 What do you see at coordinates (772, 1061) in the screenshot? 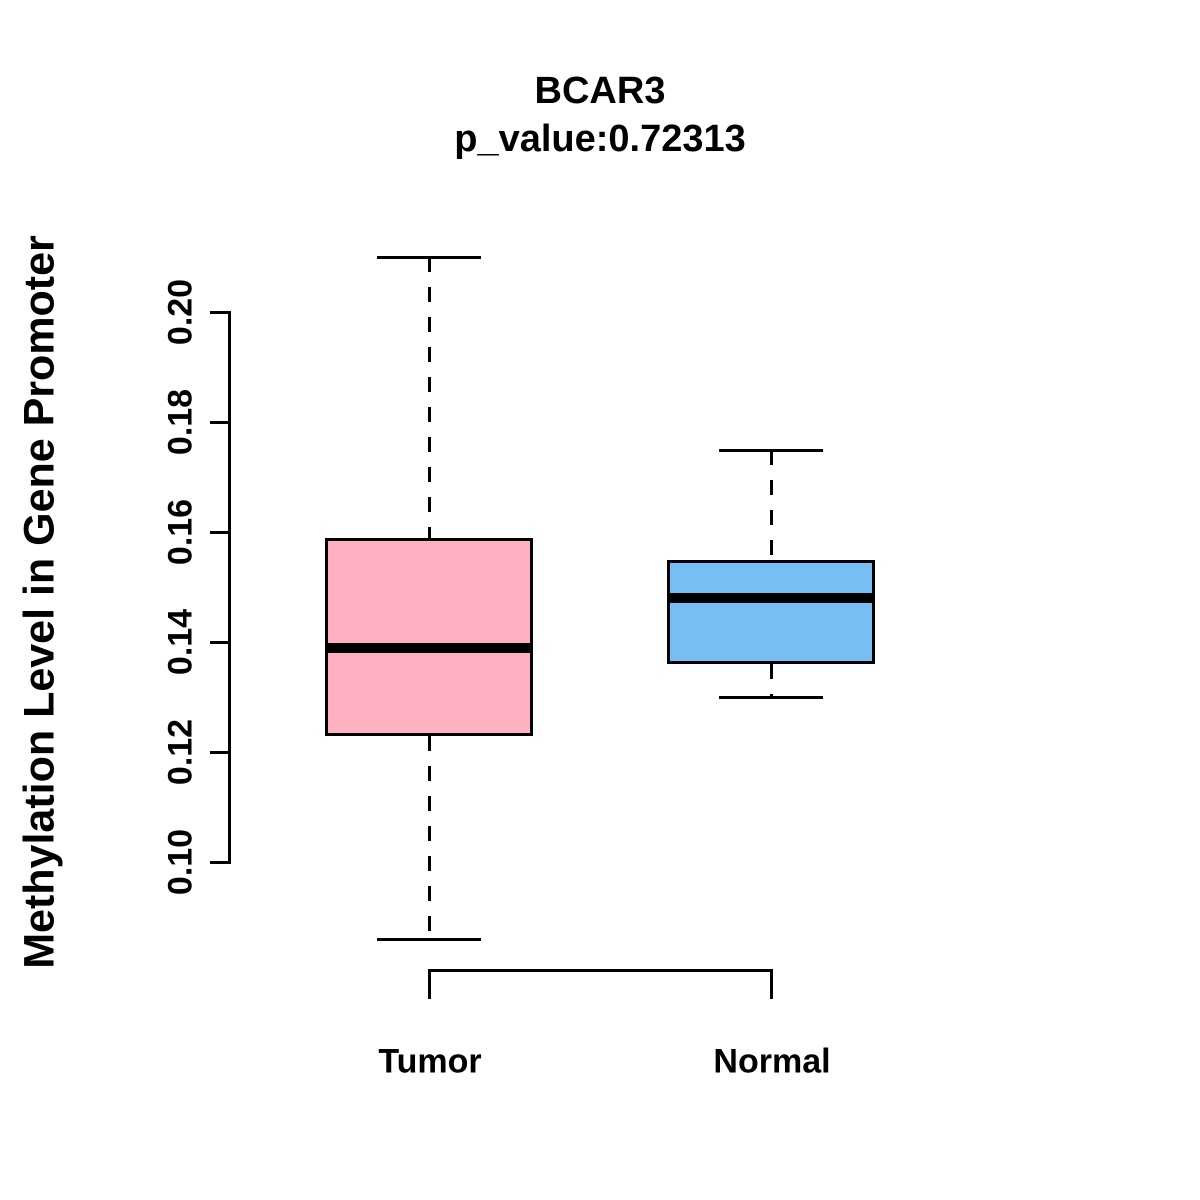
I see `x-label-normal: Normal` at bounding box center [772, 1061].